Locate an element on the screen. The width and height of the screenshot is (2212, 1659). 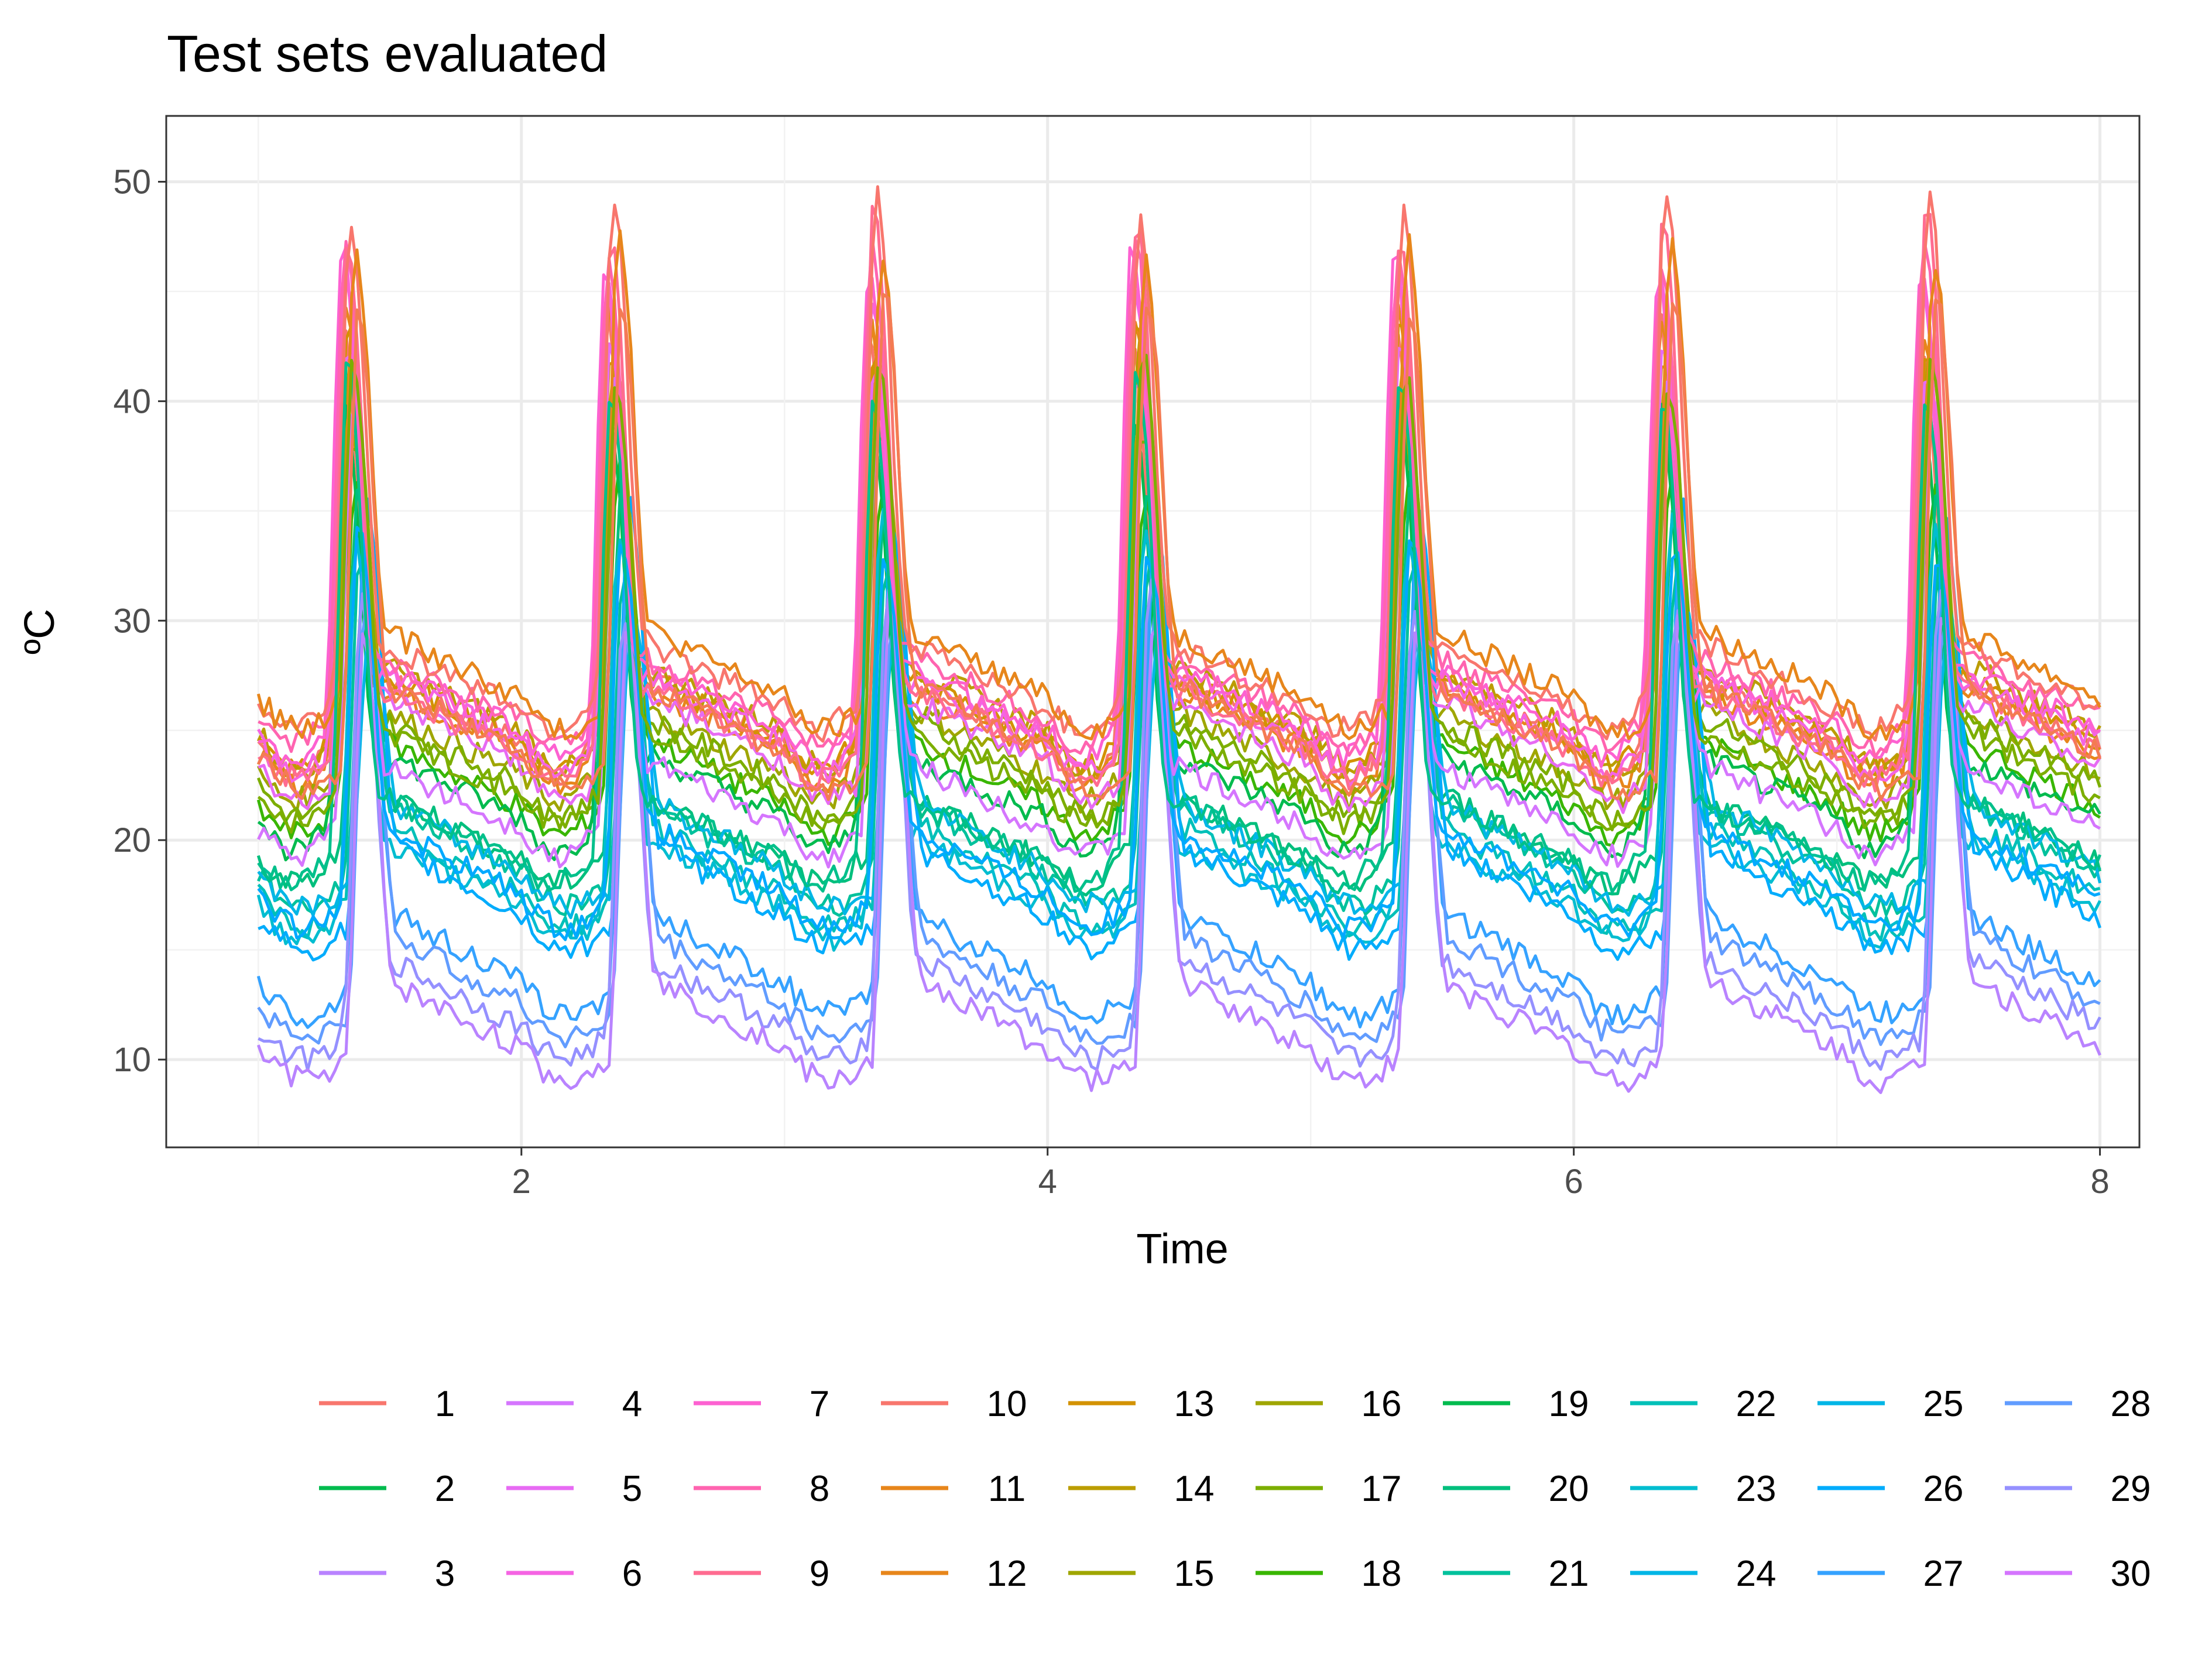
y-axis-title: ºC is located at coordinates (39, 631).